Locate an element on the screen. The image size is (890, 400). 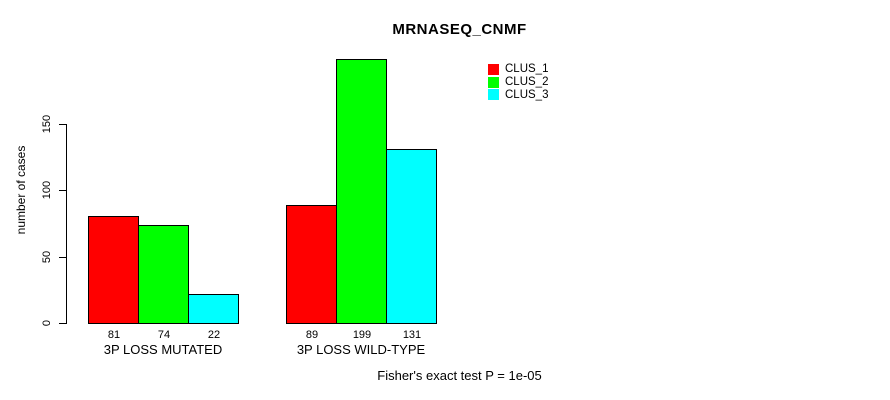
category-label: 3P LOSS WILD-TYPE is located at coordinates (361, 349).